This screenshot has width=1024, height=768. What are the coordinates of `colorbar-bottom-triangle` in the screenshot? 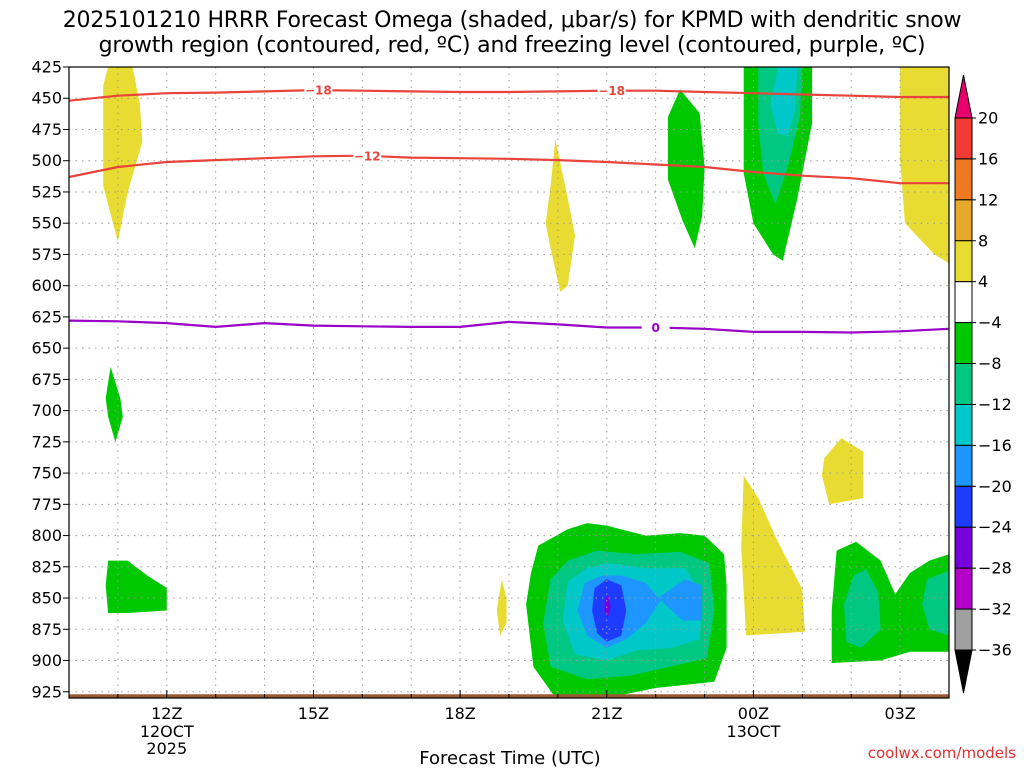 It's located at (963, 671).